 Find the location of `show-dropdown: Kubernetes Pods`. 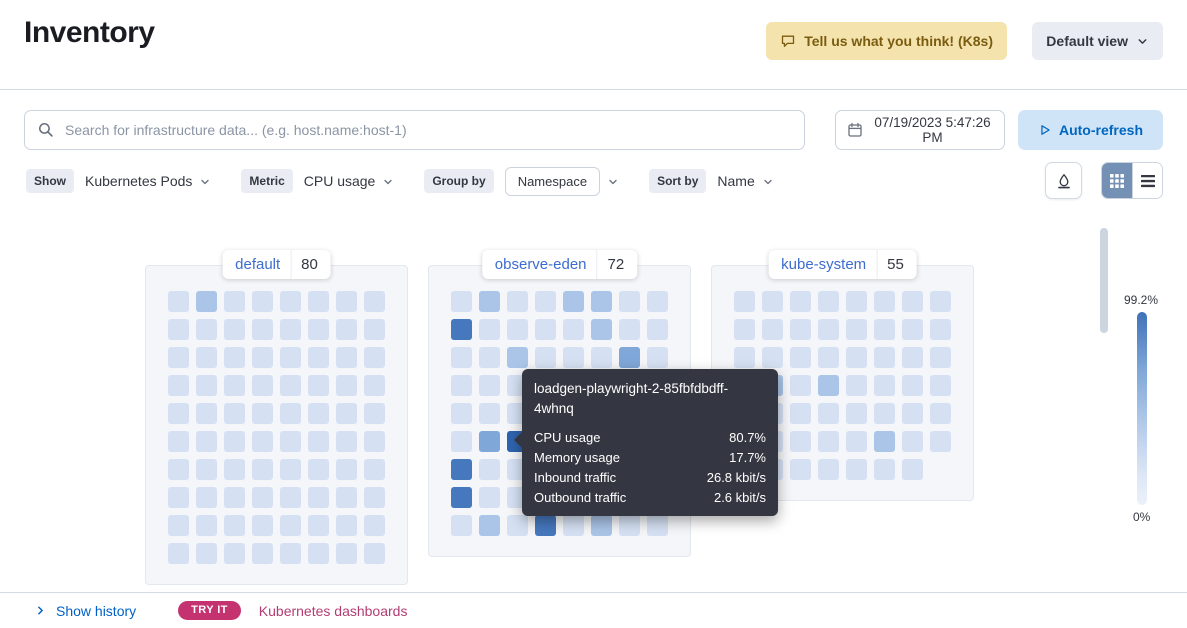

show-dropdown: Kubernetes Pods is located at coordinates (148, 181).